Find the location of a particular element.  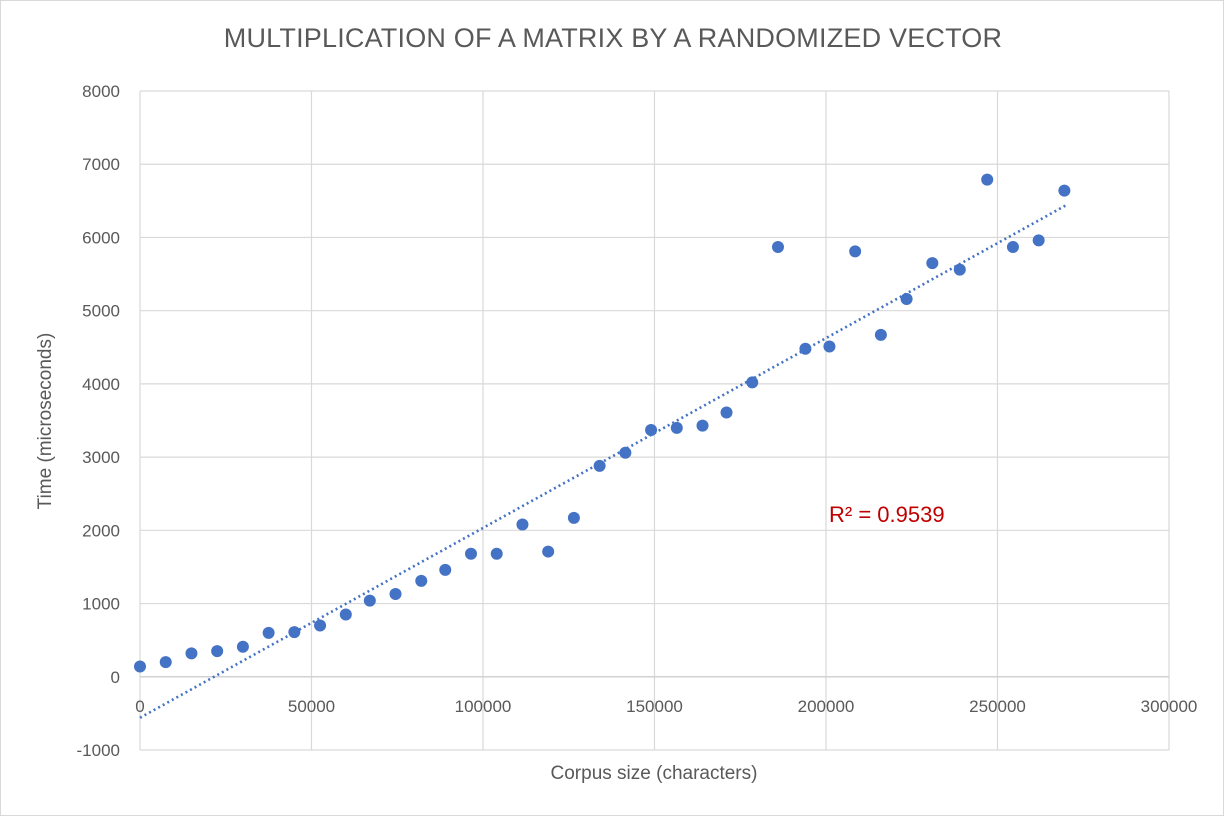

x-tick-label: 0 is located at coordinates (139, 706).